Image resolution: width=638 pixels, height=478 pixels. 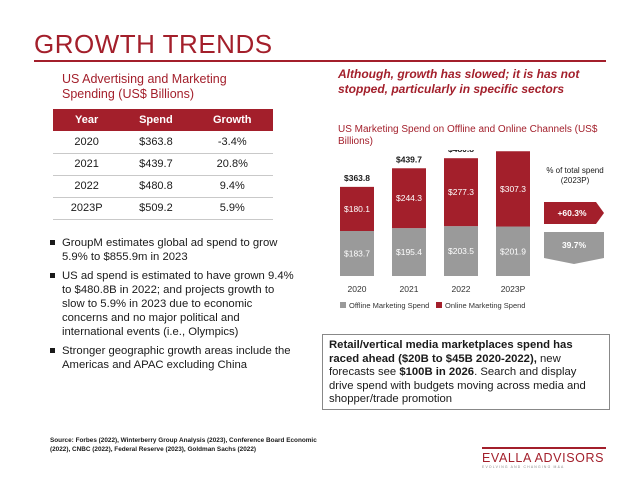 I want to click on share-online-label: +60.3%, so click(x=572, y=213).